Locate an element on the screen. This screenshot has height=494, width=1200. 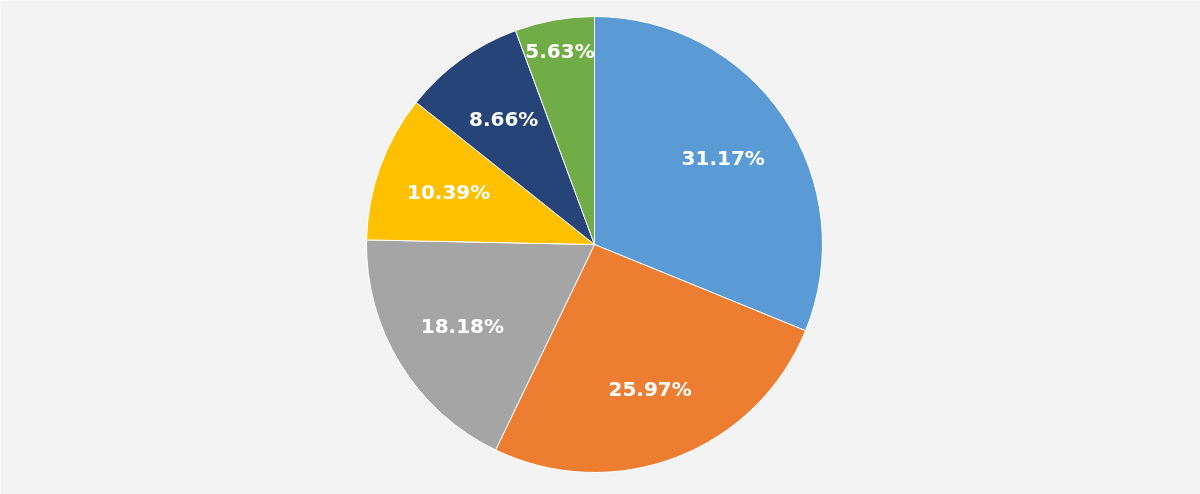
data-label: 10.39% is located at coordinates (449, 191).